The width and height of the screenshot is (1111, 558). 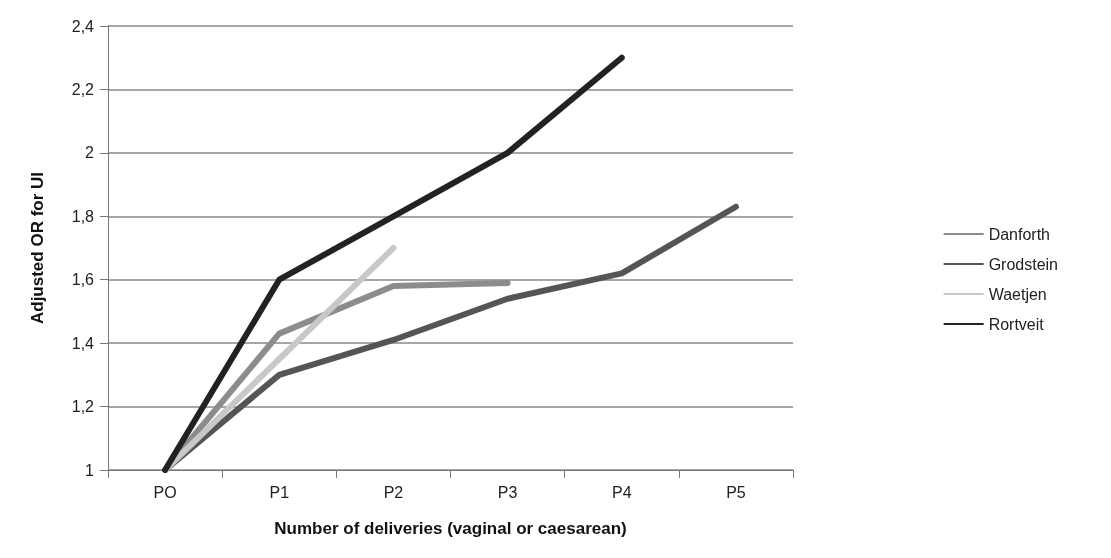 What do you see at coordinates (393, 492) in the screenshot?
I see `x-tick-label: P2` at bounding box center [393, 492].